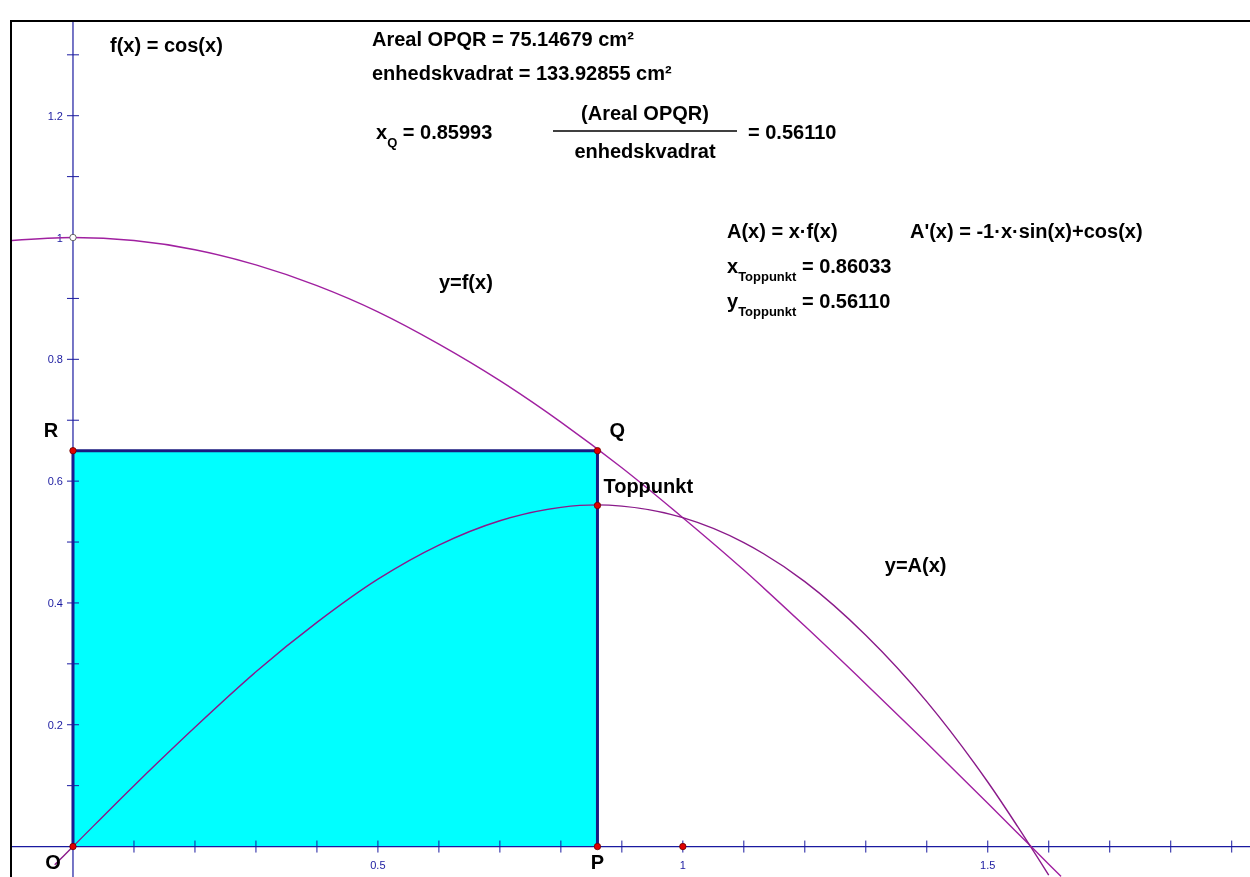 The height and width of the screenshot is (877, 1250). Describe the element at coordinates (51, 429) in the screenshot. I see `data-label: R` at that location.